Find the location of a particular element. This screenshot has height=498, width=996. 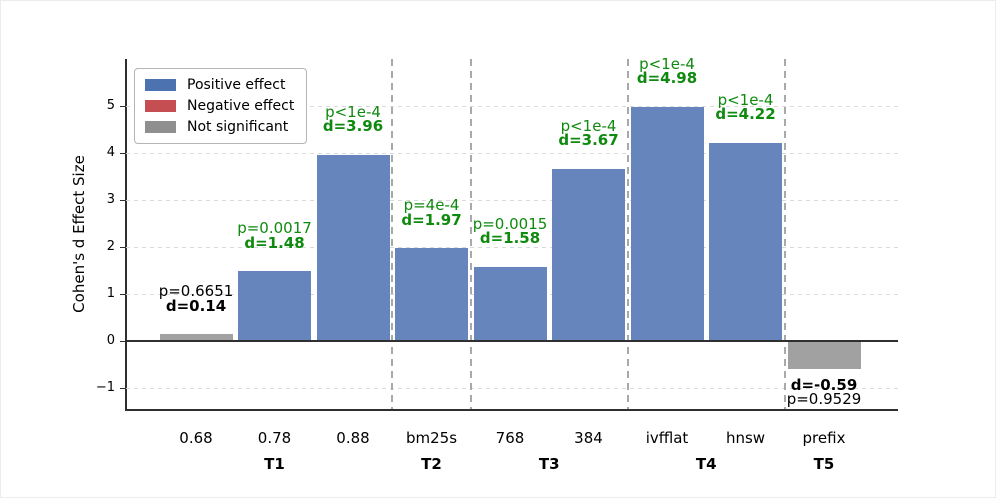

bar-annotation-768: p=0.0015 d=1.58 is located at coordinates (510, 231).